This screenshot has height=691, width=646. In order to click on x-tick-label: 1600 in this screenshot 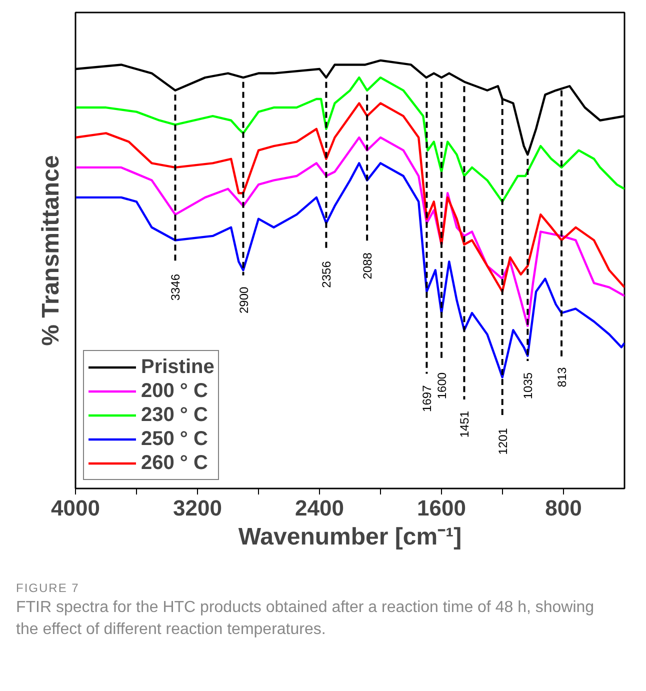, I will do `click(441, 508)`.